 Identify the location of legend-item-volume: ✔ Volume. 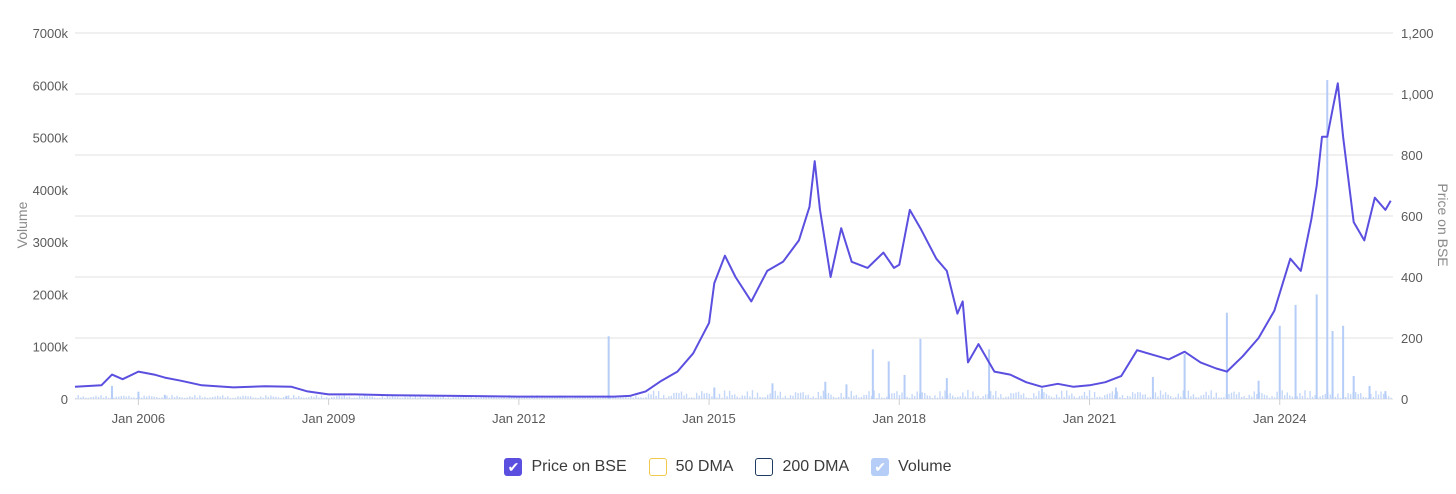
(911, 467).